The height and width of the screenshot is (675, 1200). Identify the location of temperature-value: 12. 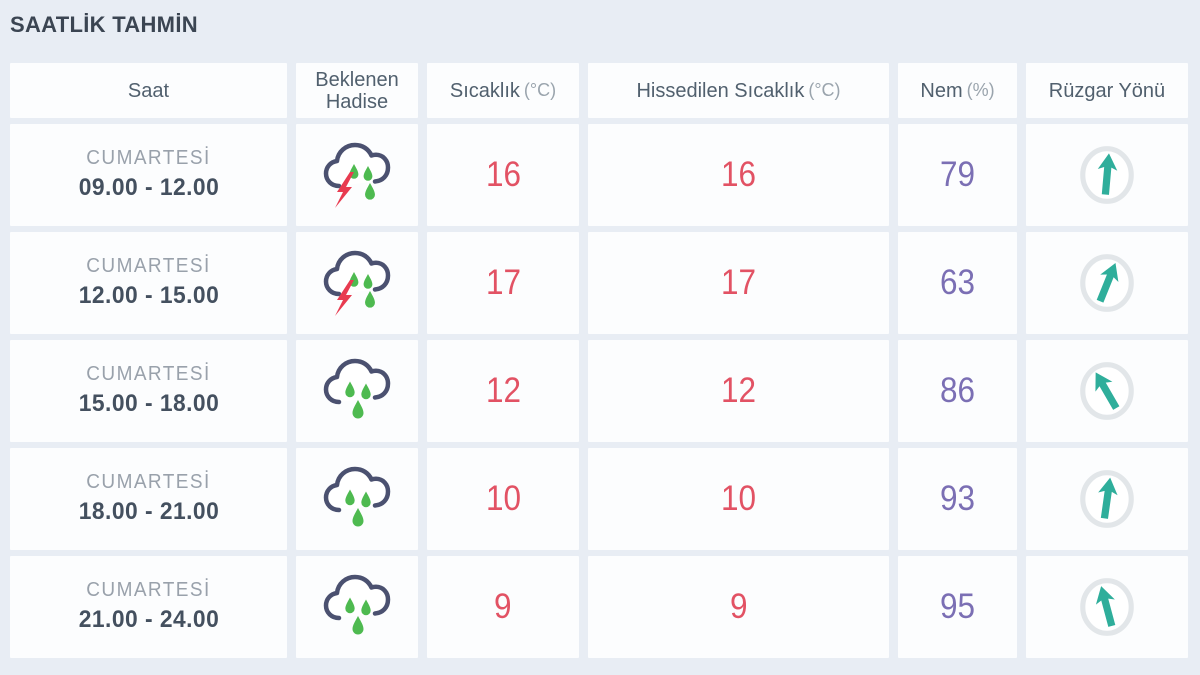
(503, 390).